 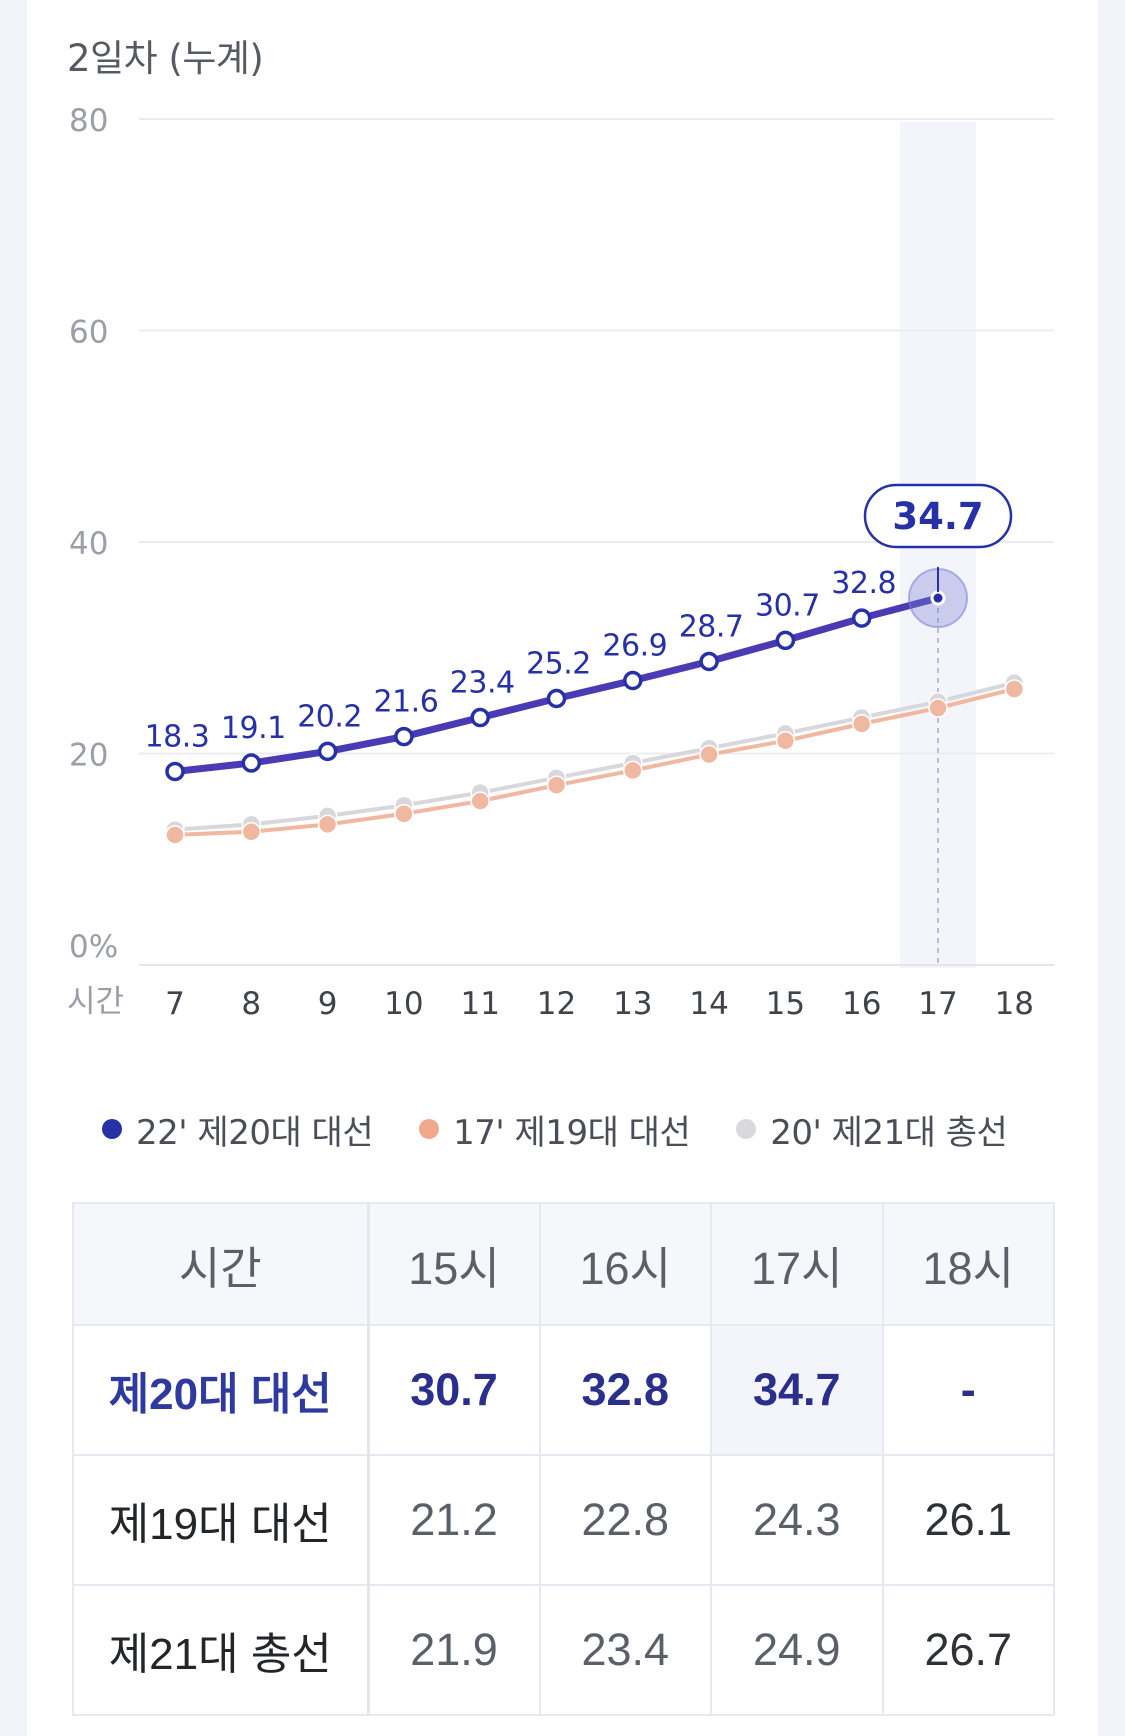 I want to click on legend-label-21st: 20' 제21대 총선, so click(x=889, y=1132).